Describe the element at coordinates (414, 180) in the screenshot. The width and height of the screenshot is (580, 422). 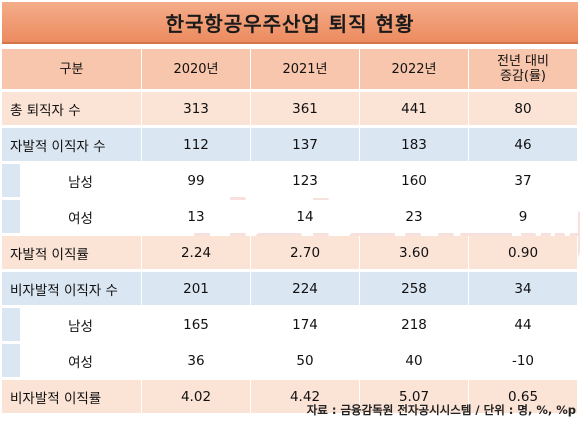
I see `cell-2022: 160` at that location.